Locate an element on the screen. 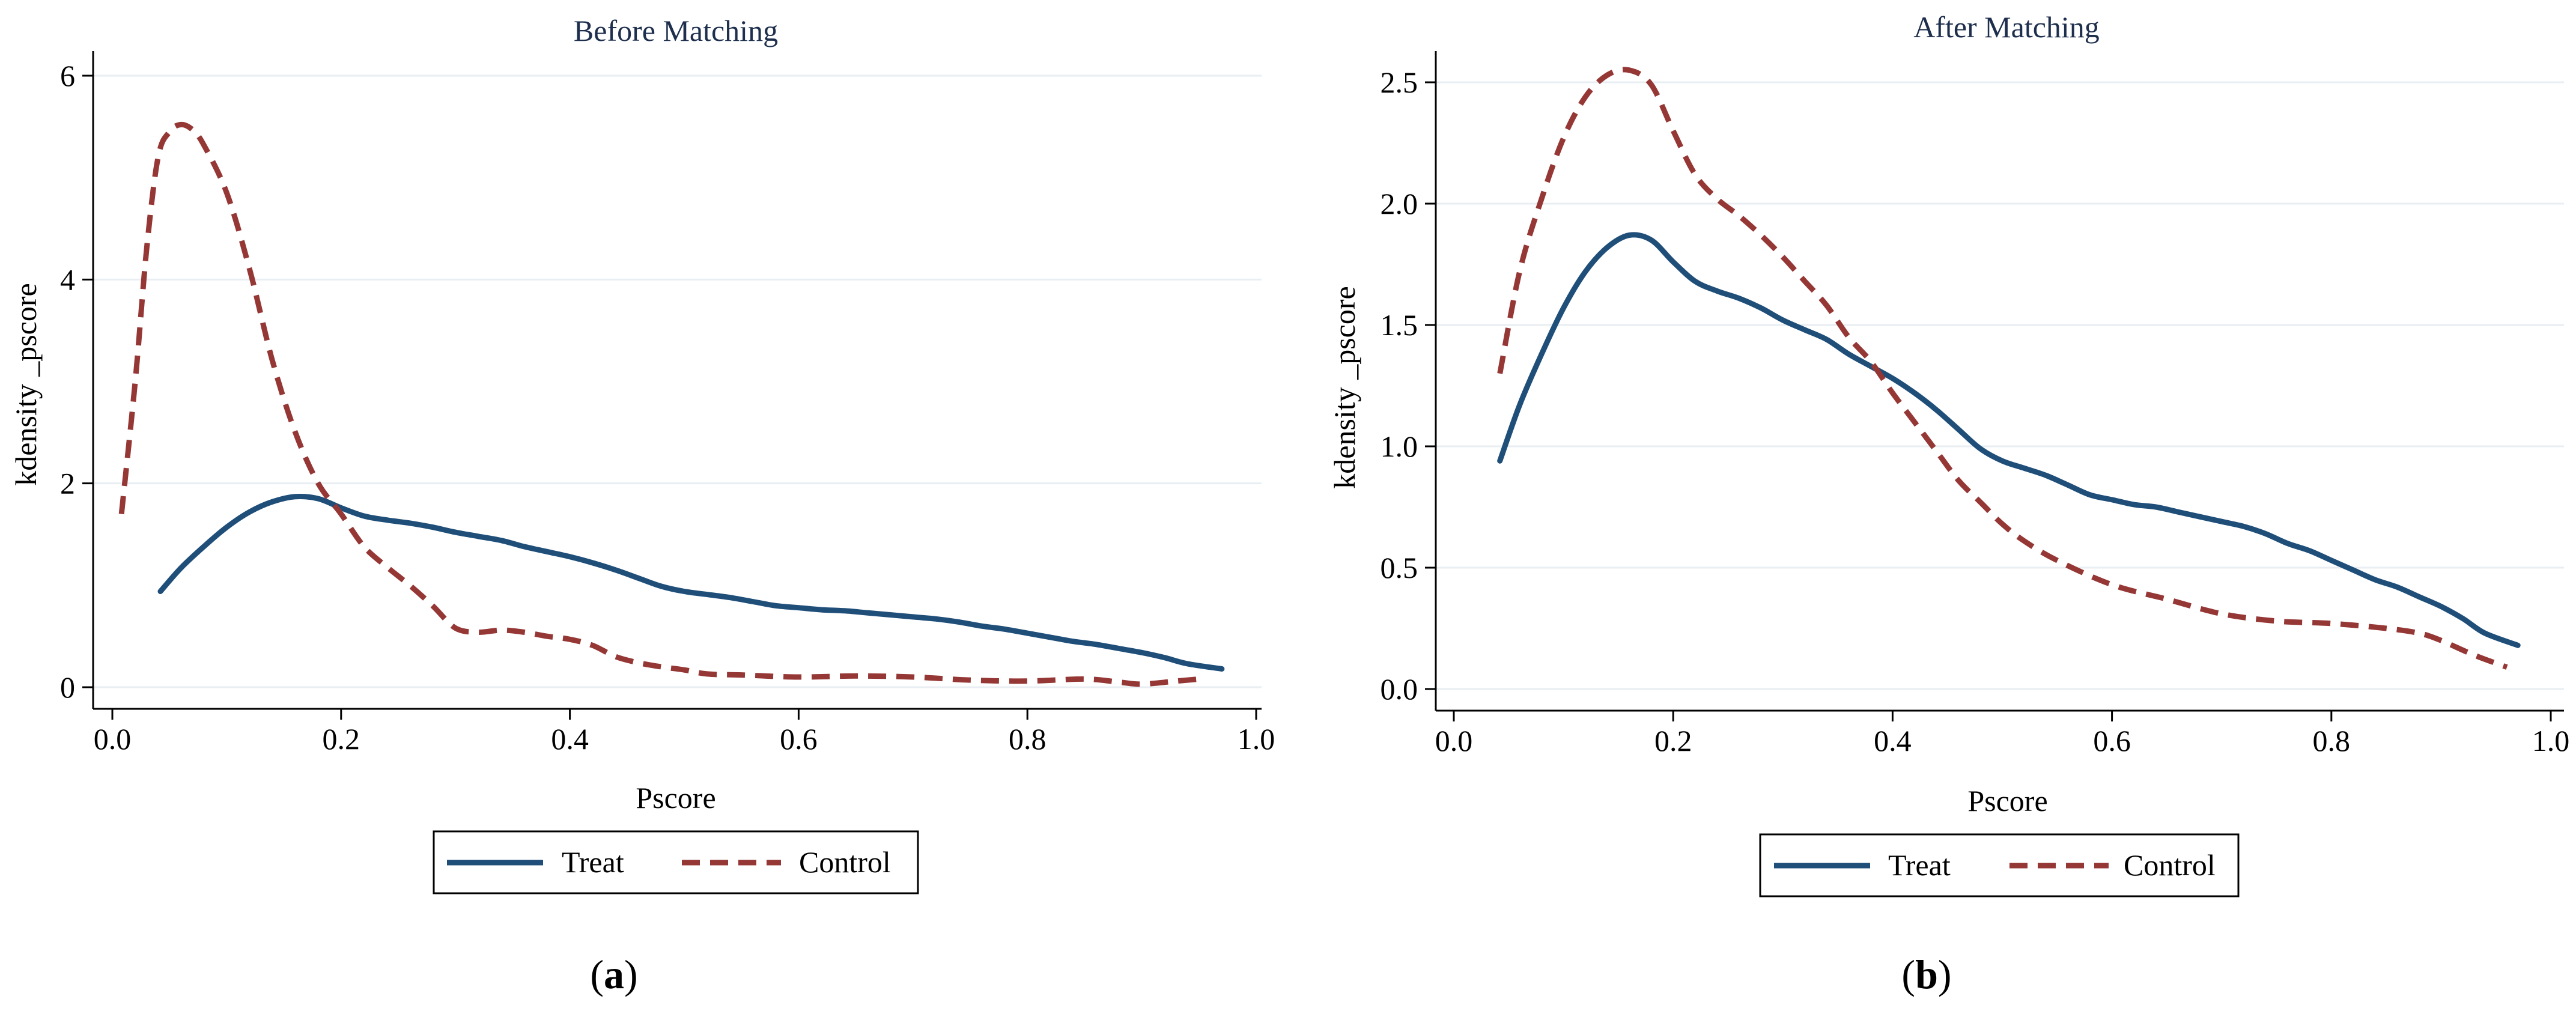  y-tick-label: 2 is located at coordinates (67, 483).